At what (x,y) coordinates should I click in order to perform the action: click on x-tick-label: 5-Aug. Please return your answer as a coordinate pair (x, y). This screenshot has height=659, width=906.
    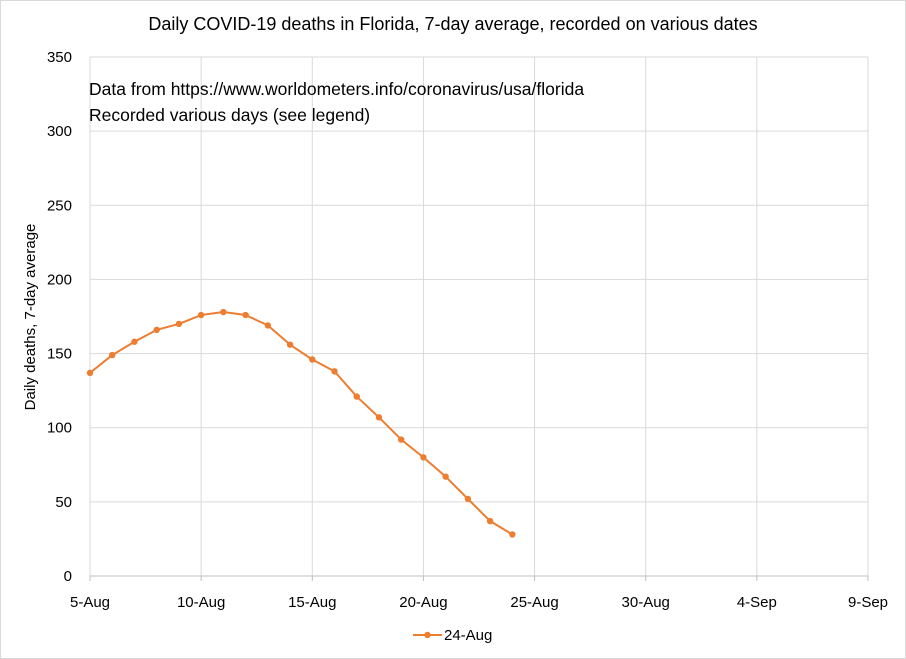
    Looking at the image, I should click on (90, 602).